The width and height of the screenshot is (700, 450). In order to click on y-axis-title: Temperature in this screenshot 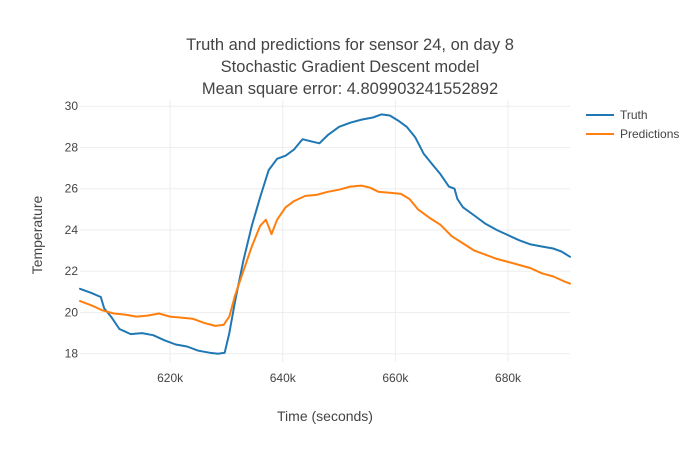, I will do `click(37, 234)`.